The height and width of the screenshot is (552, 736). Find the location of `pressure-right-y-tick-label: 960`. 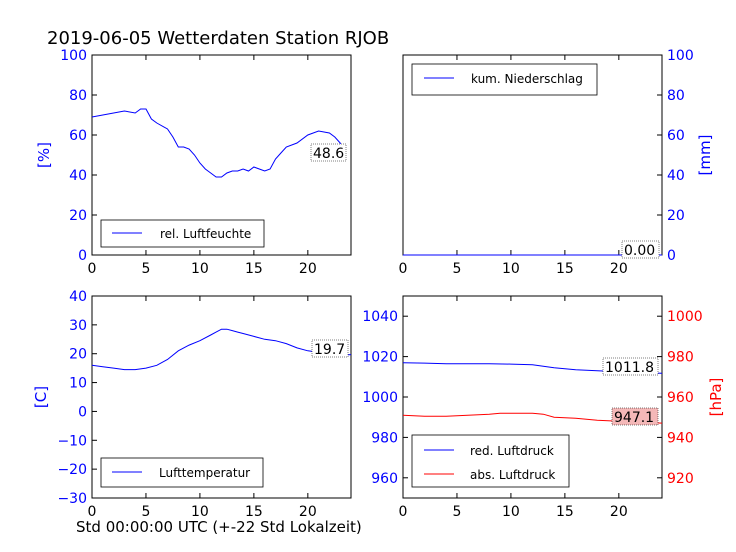

pressure-right-y-tick-label: 960 is located at coordinates (680, 398).